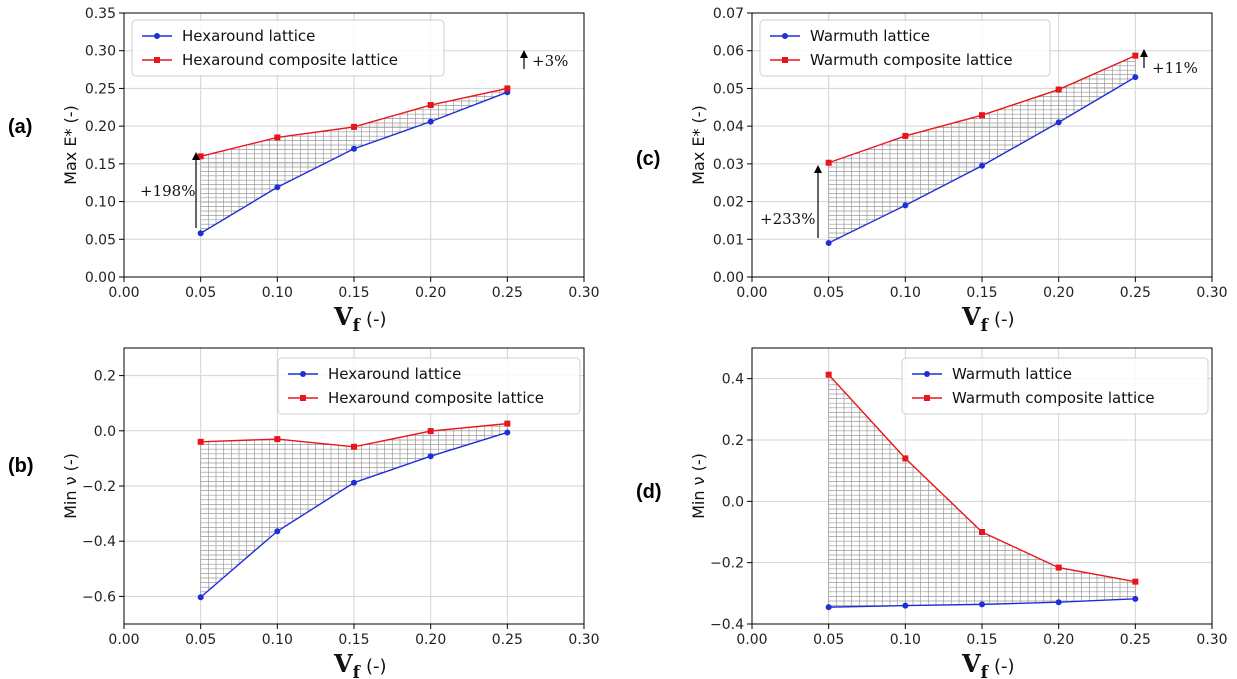  What do you see at coordinates (1012, 374) in the screenshot?
I see `legend-label-0: Warmuth lattice` at bounding box center [1012, 374].